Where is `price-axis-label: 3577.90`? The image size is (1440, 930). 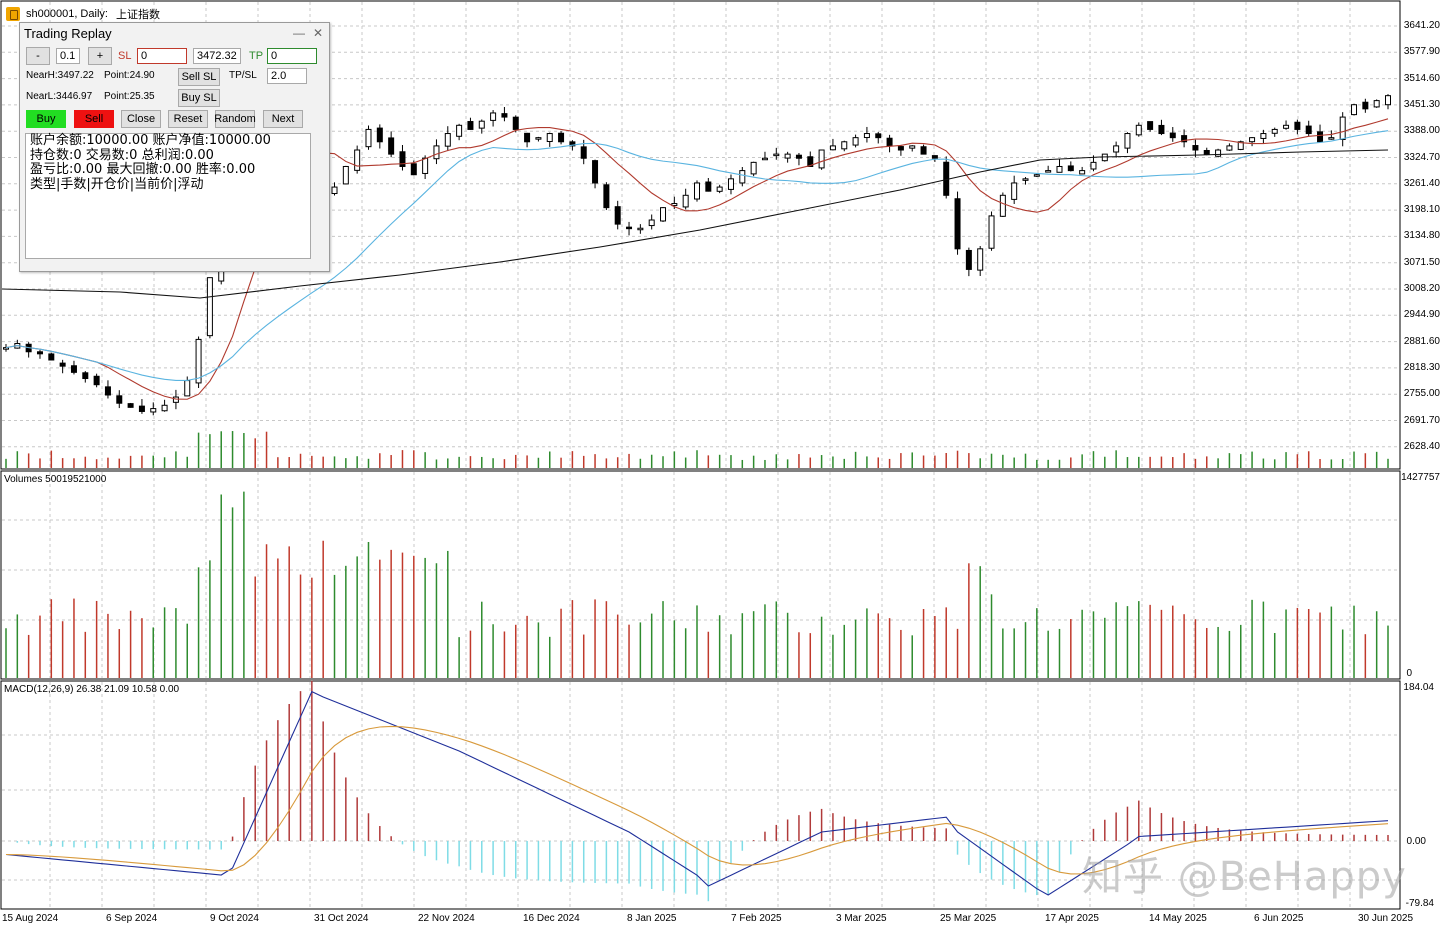 price-axis-label: 3577.90 is located at coordinates (1421, 52).